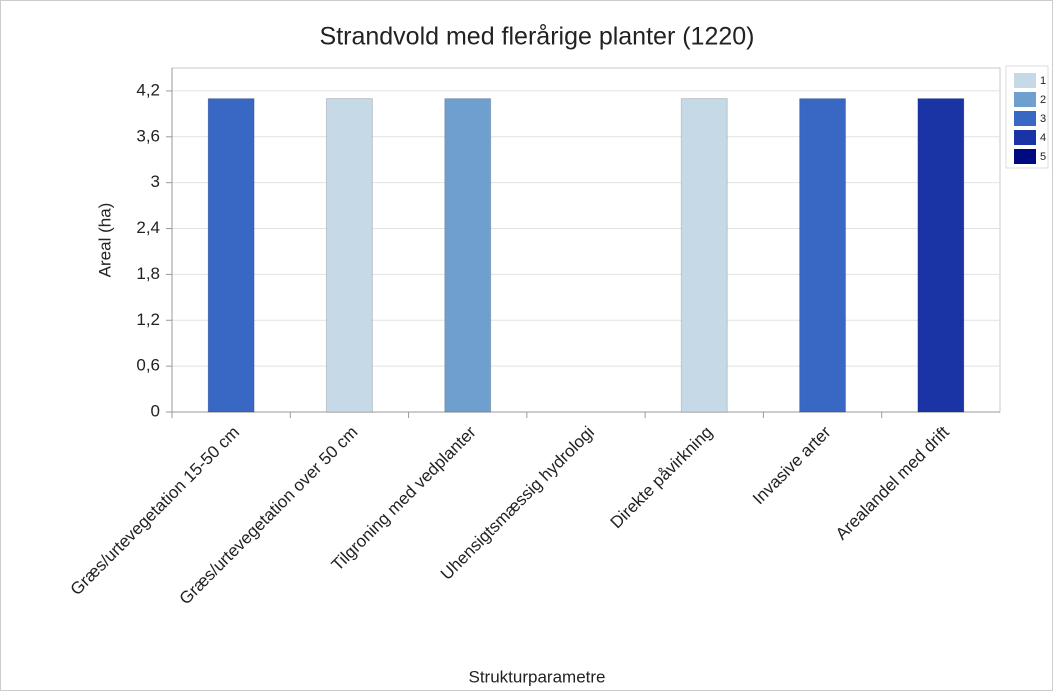  I want to click on chart-title: Strandvold med flerårige planter (1220), so click(537, 37).